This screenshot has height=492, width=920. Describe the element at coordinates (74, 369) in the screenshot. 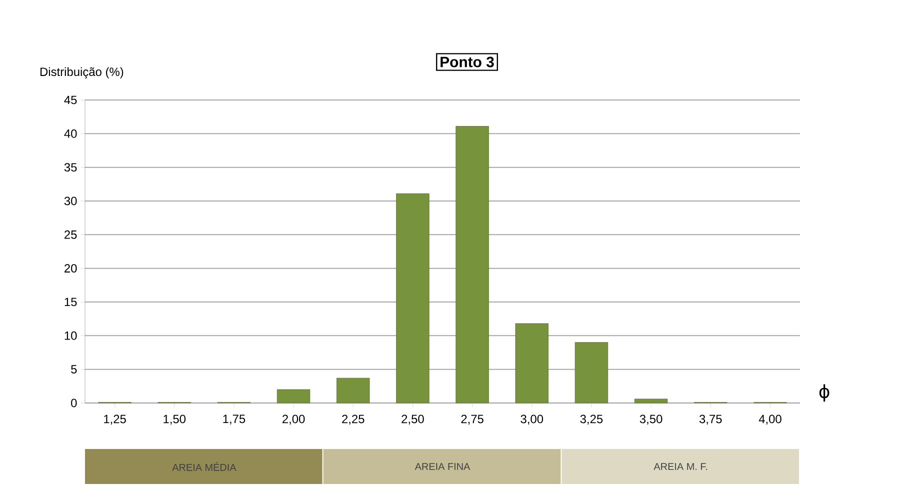

I see `y-tick-label: 5` at that location.